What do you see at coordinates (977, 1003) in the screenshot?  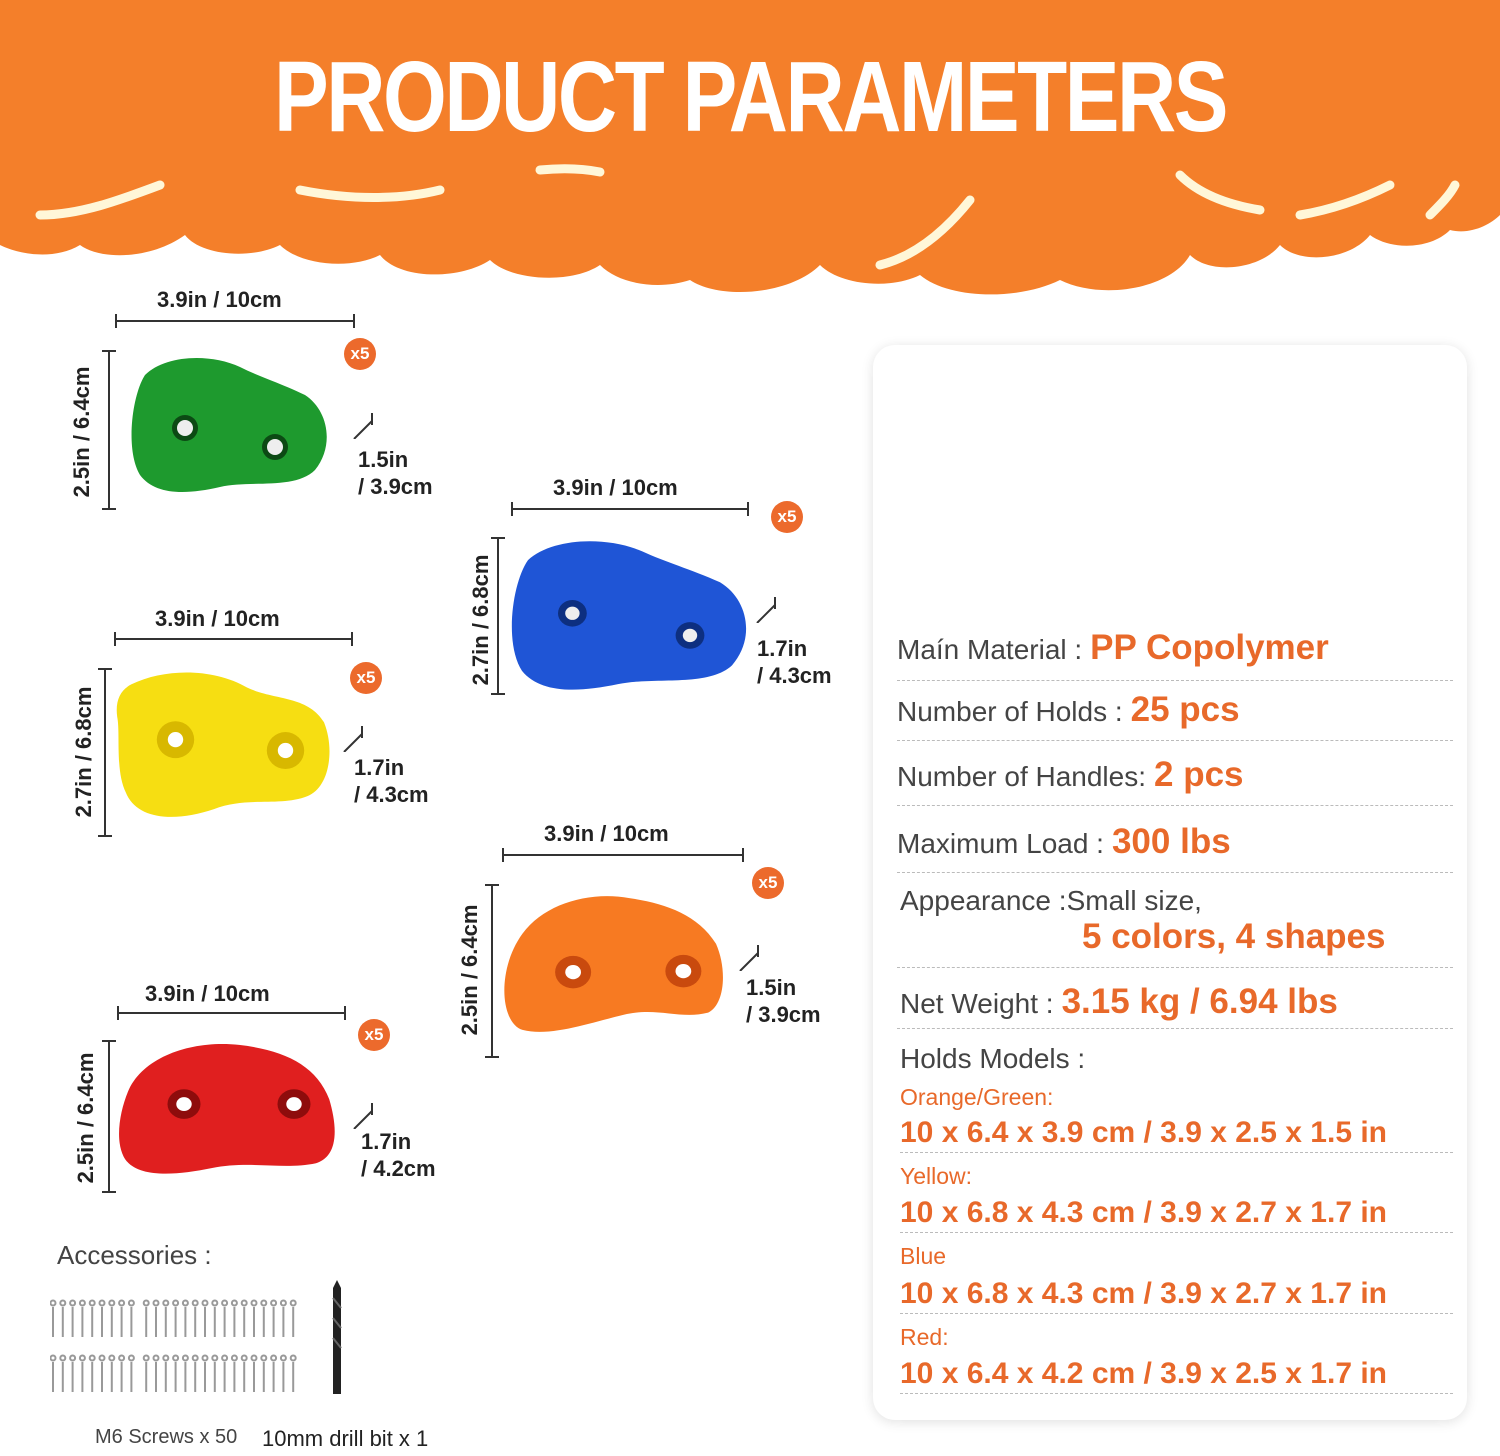 I see `spec-label: Net Weight :` at bounding box center [977, 1003].